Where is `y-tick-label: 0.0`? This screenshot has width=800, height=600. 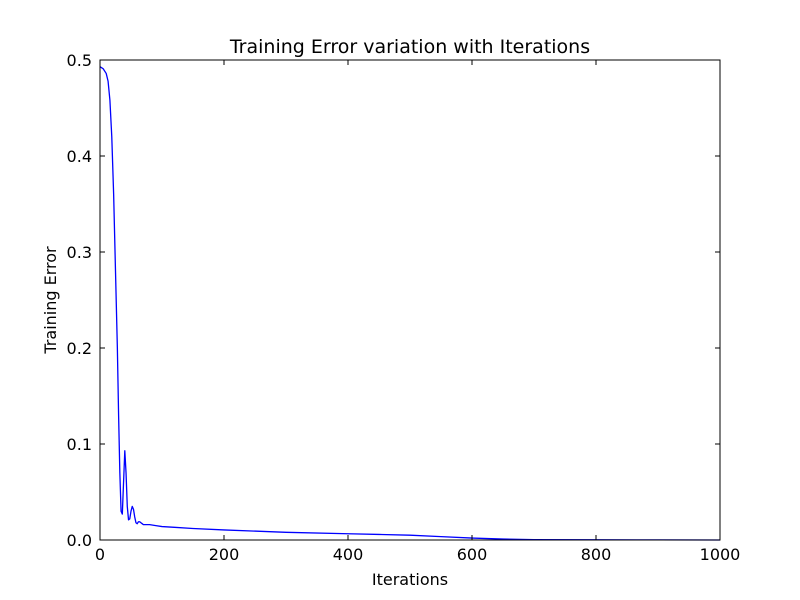
y-tick-label: 0.0 is located at coordinates (79, 540).